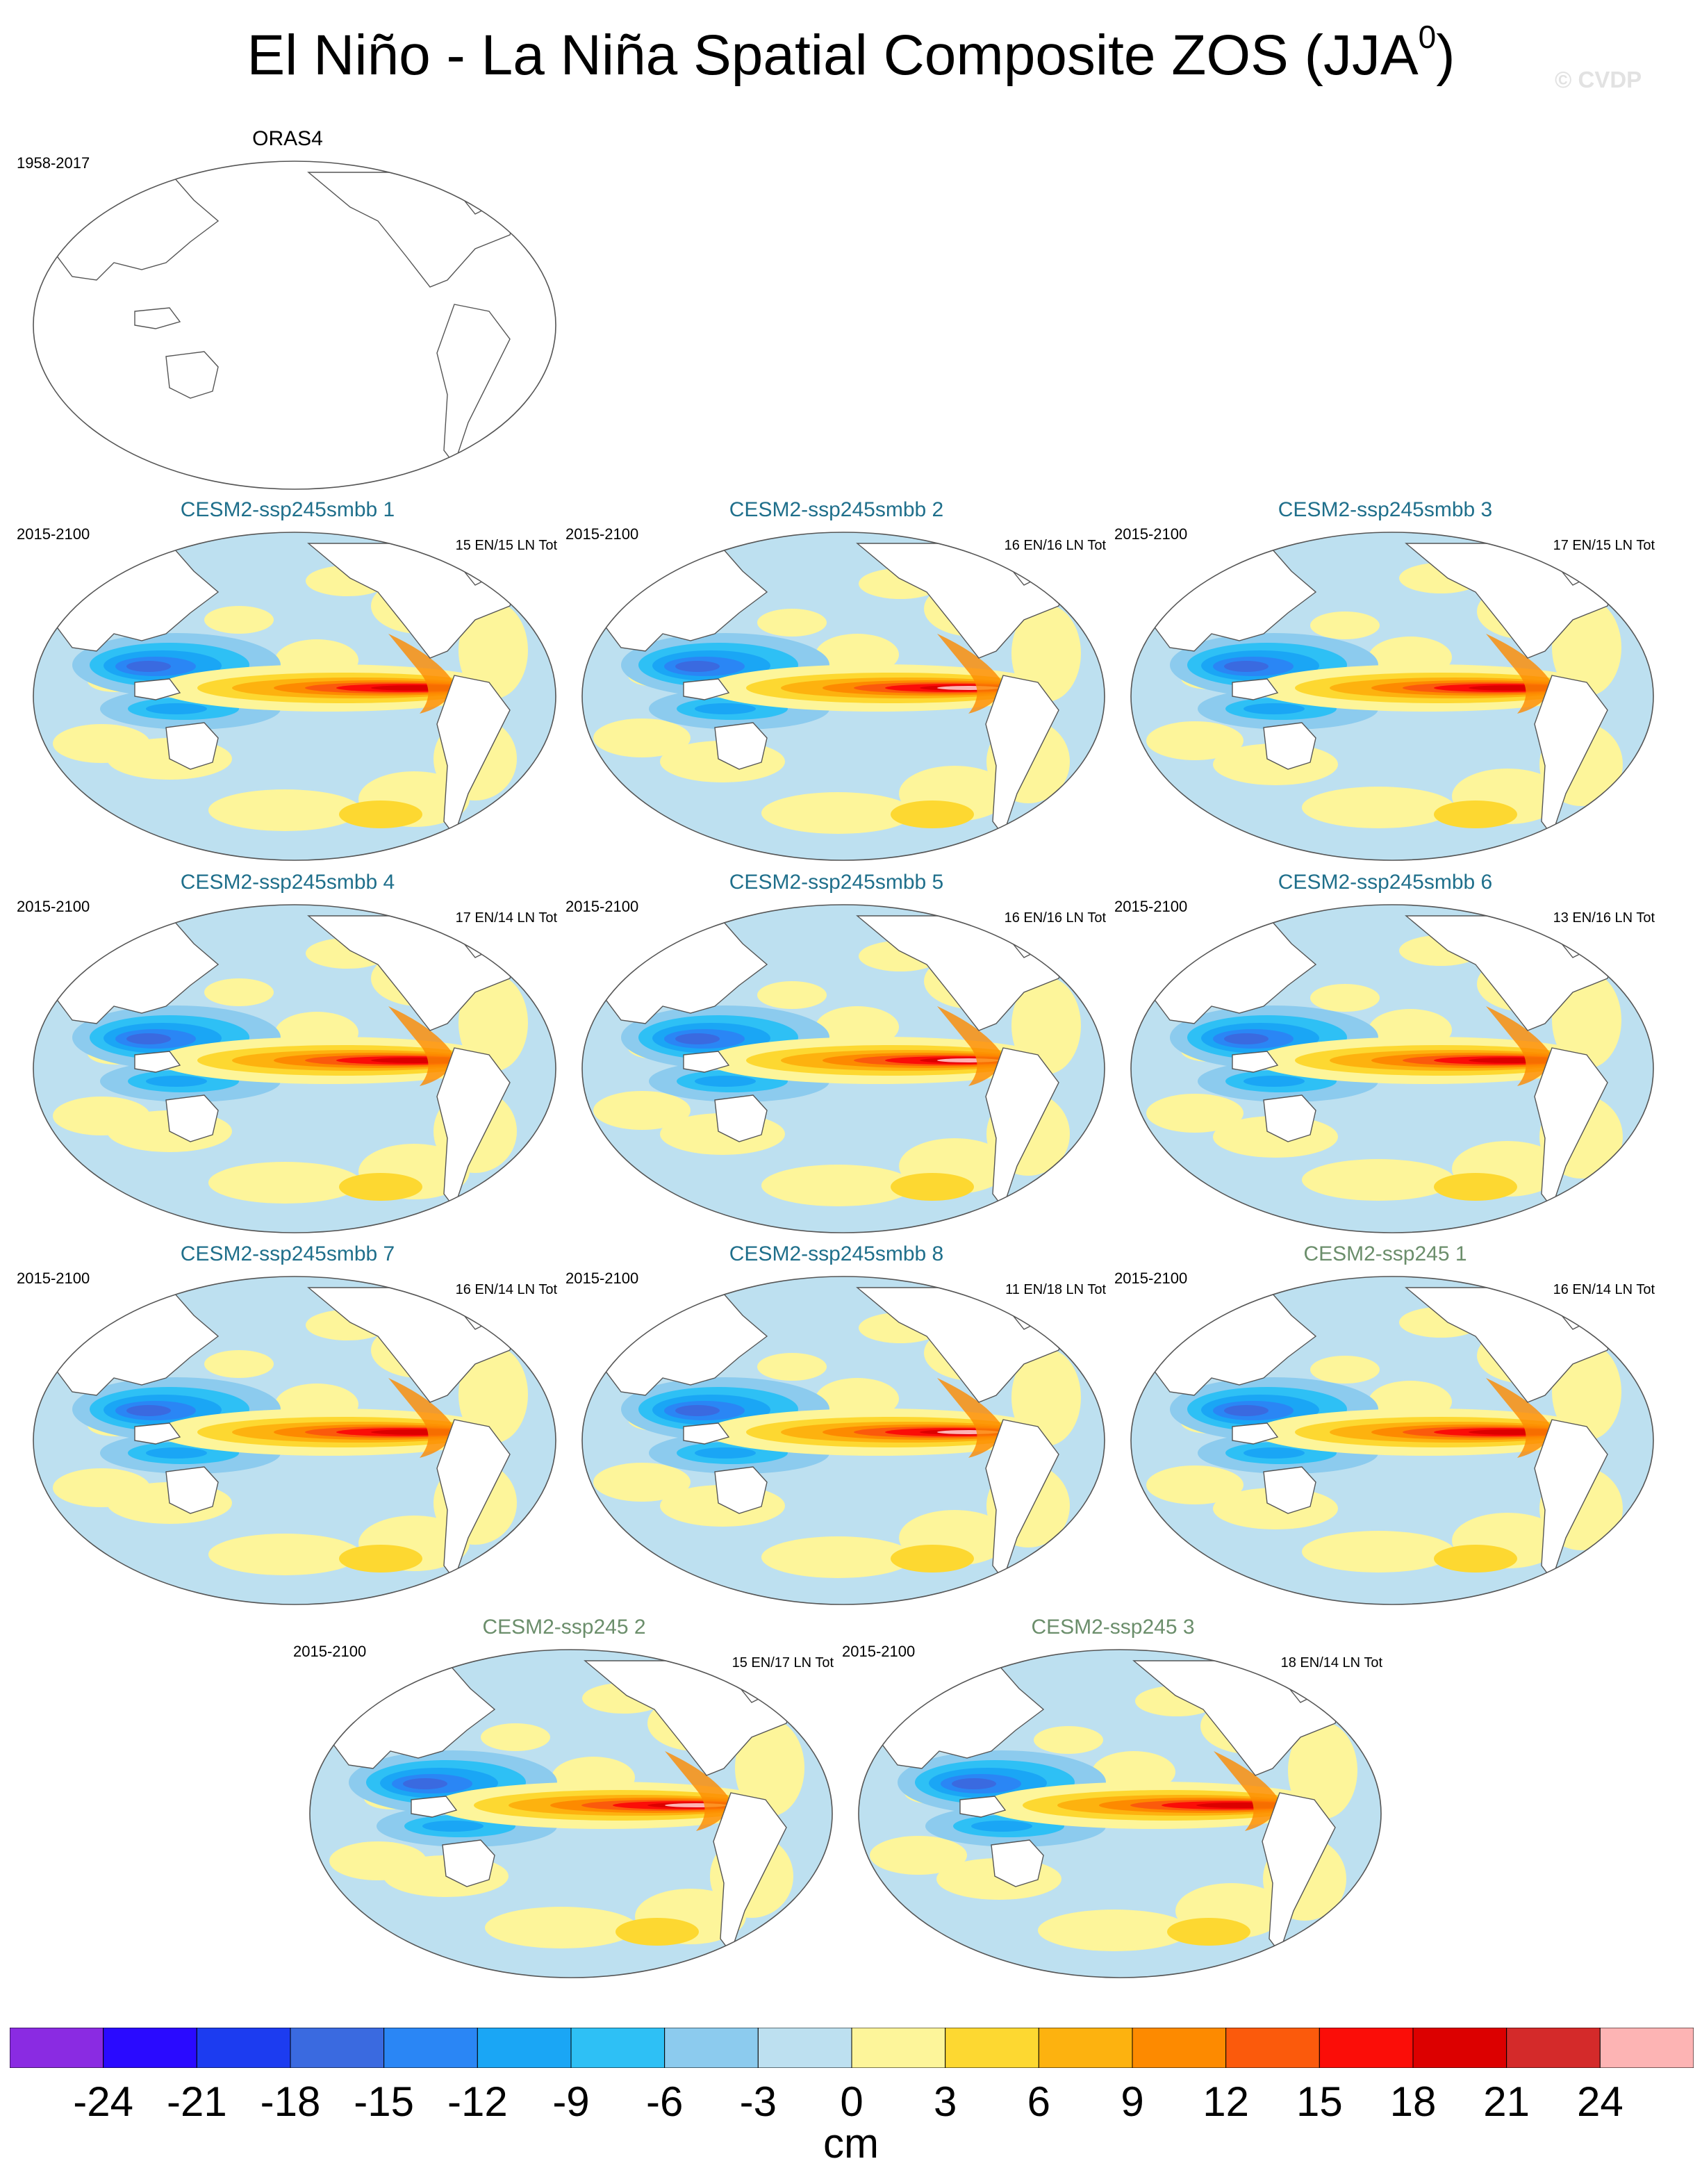 This screenshot has height=2184, width=1702. Describe the element at coordinates (836, 509) in the screenshot. I see `panel-title: CESM2-ssp245smbb 2` at that location.